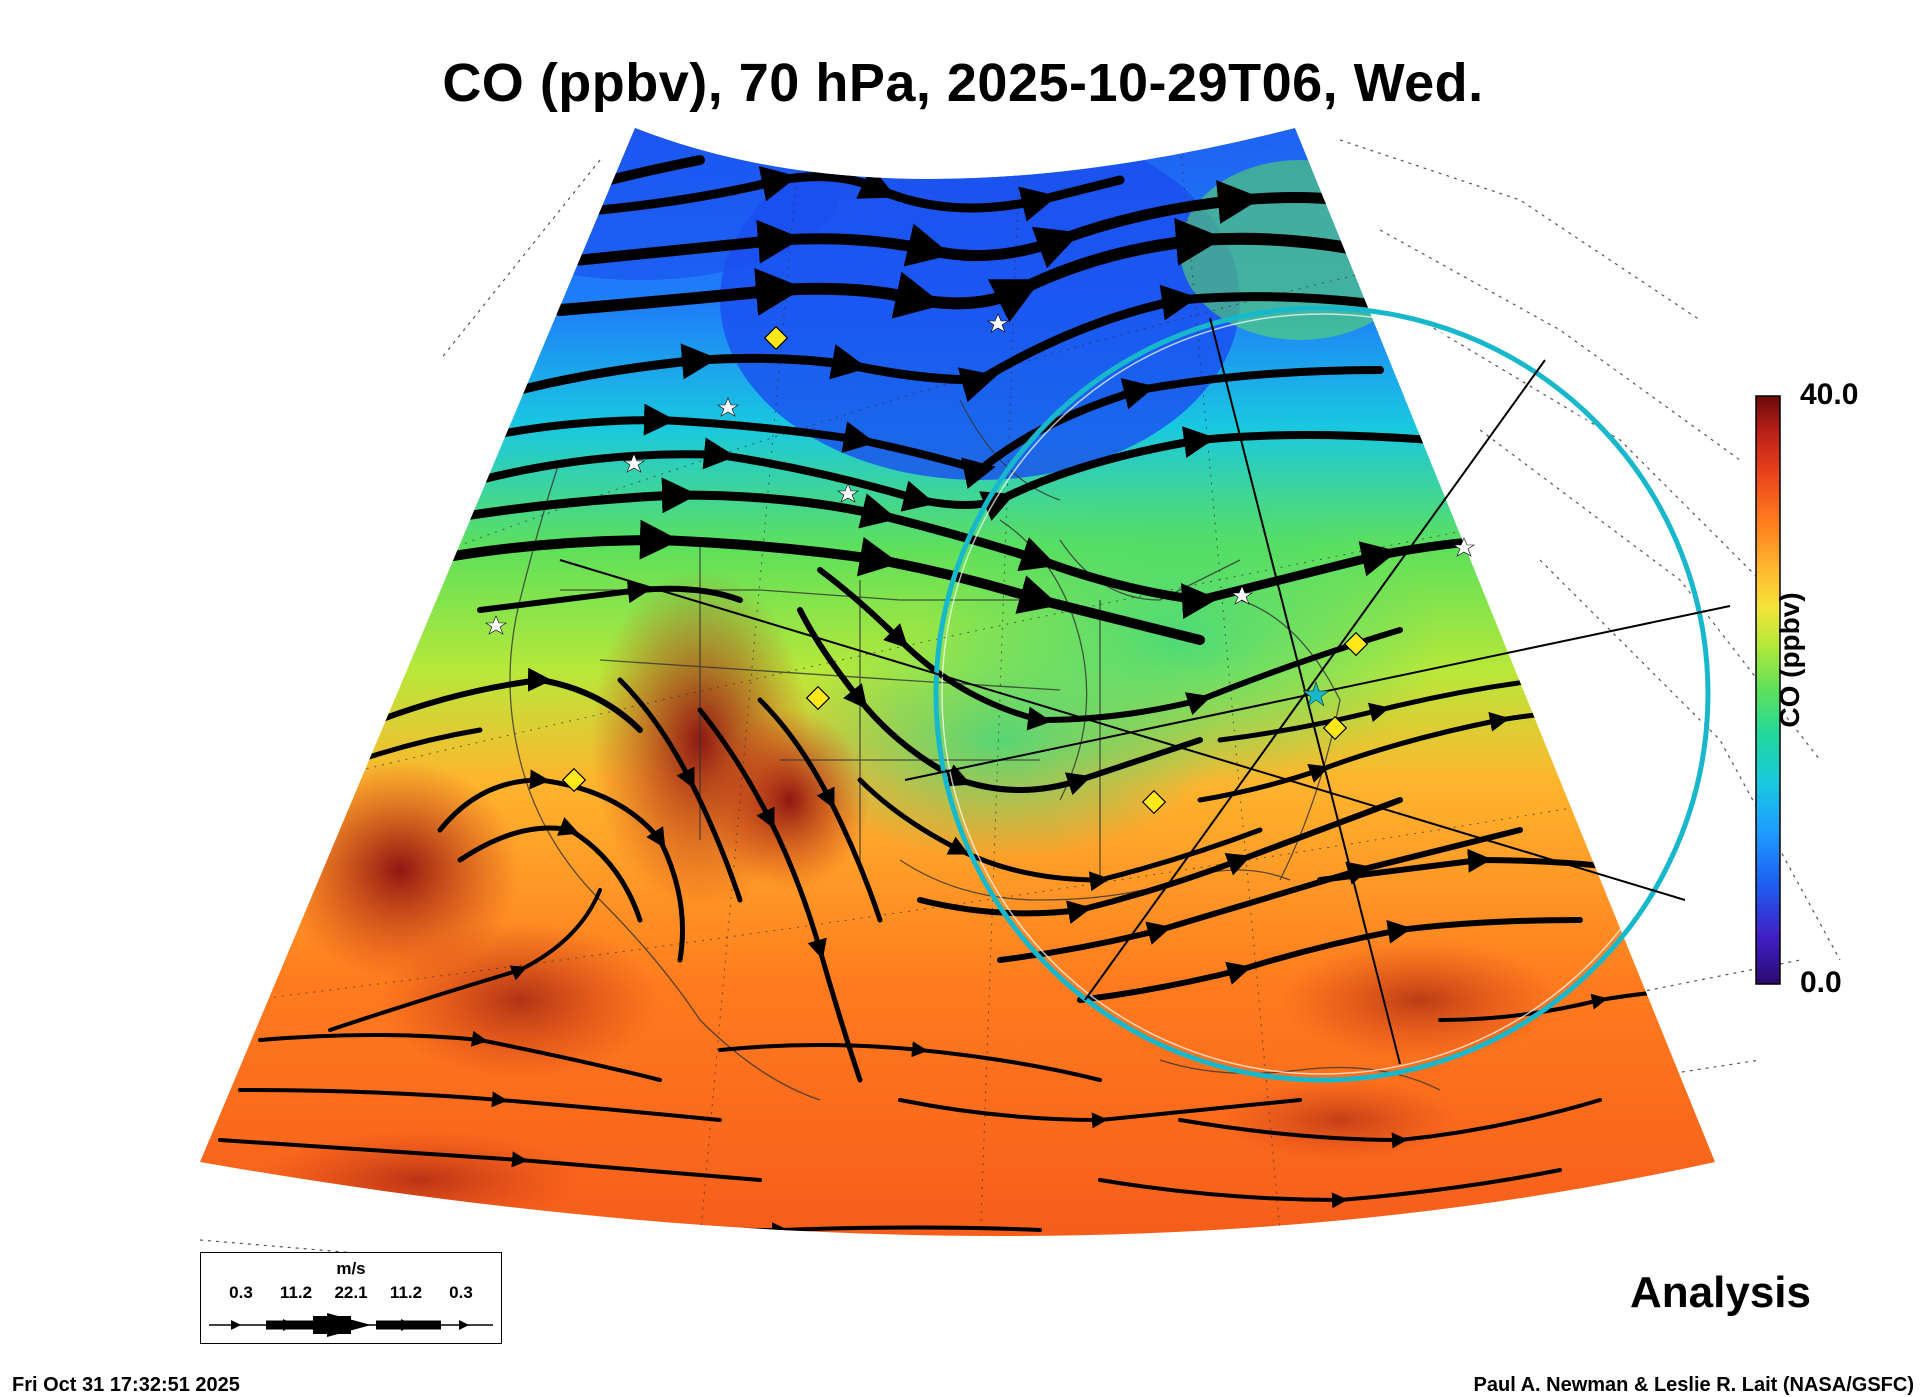  I want to click on wind-speed-legend: m/s 0.3 11.2 22.1 11.2 0.3, so click(351, 1298).